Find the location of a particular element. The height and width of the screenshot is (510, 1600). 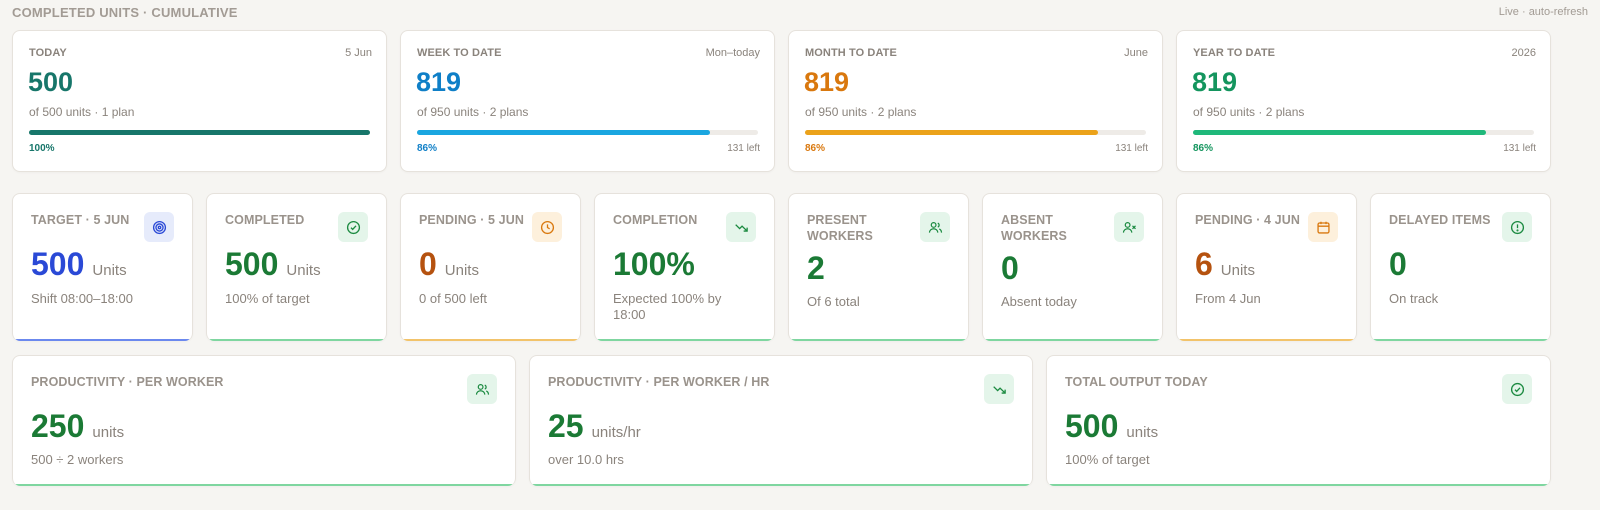

metric-card-pending-today: PENDING · 5 JUN 0 Units 0 of 500 left is located at coordinates (490, 267).